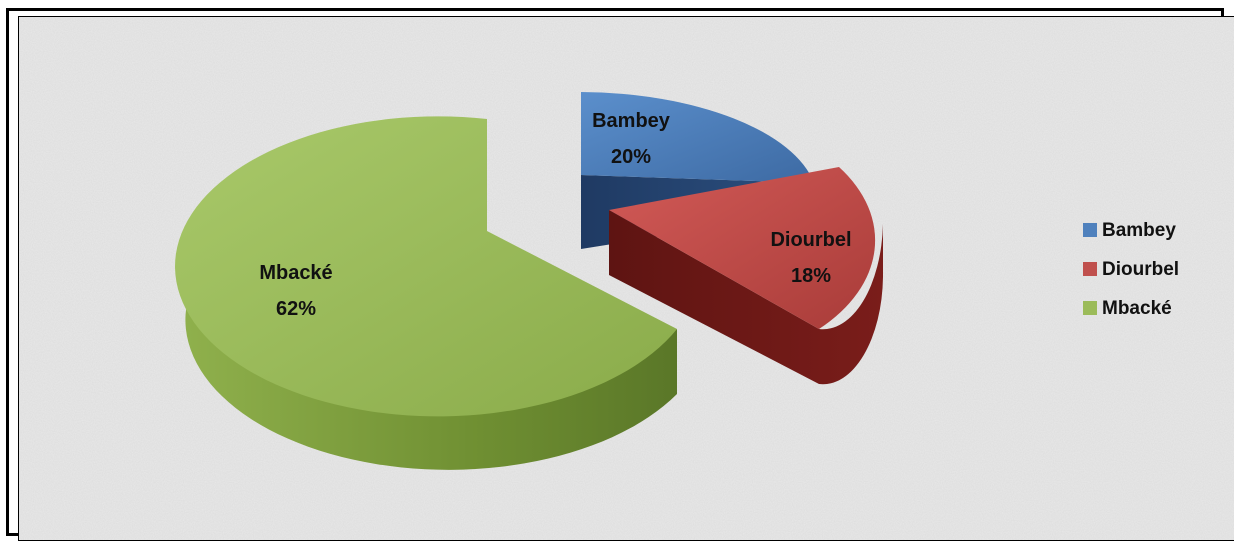  I want to click on data-label-bambey-name: Bambey, so click(631, 121).